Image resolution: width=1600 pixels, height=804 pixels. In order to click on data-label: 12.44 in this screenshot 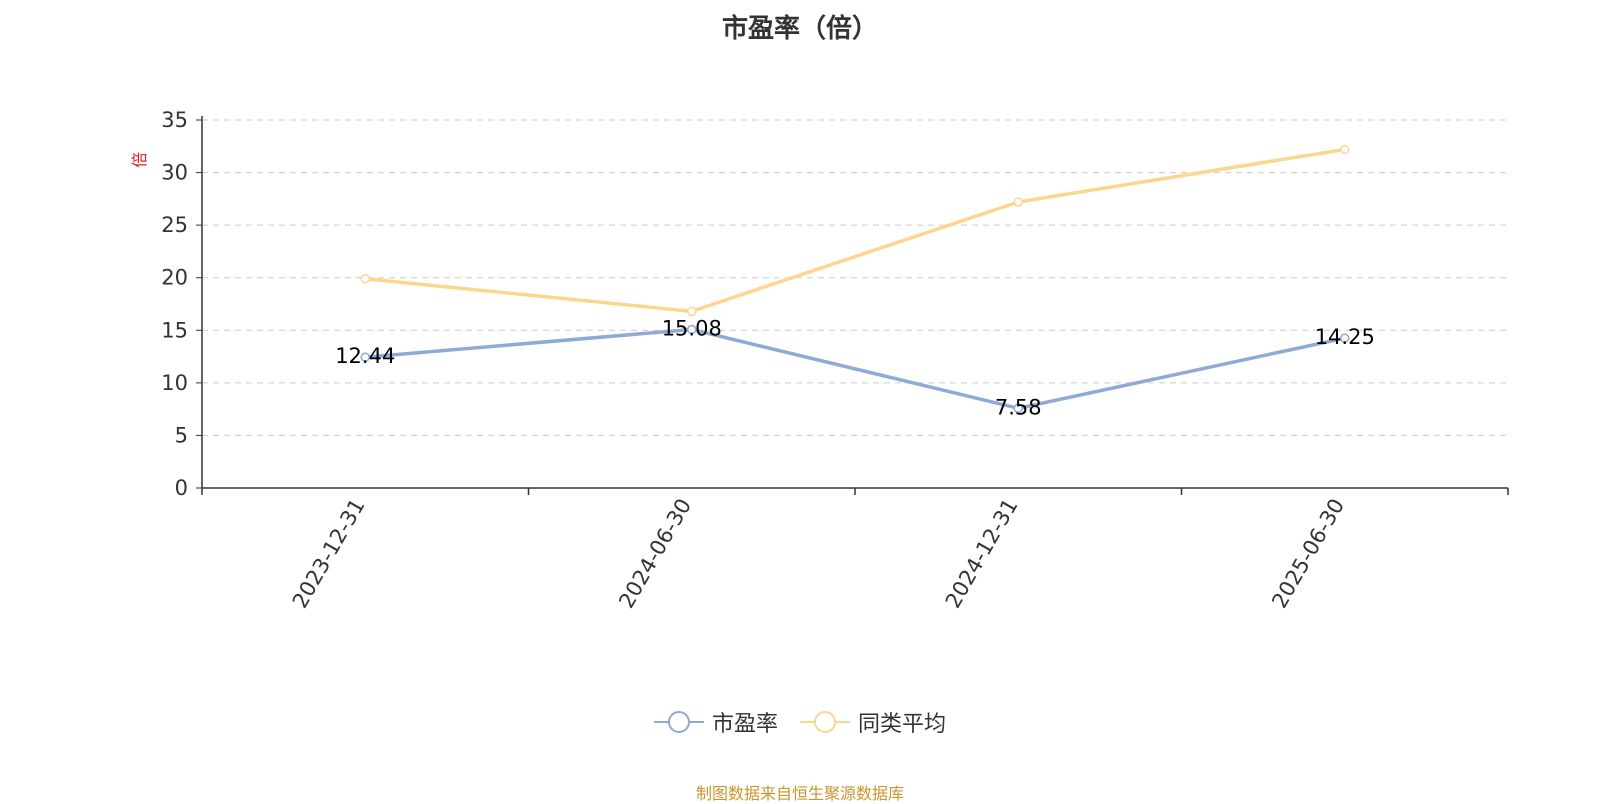, I will do `click(365, 356)`.